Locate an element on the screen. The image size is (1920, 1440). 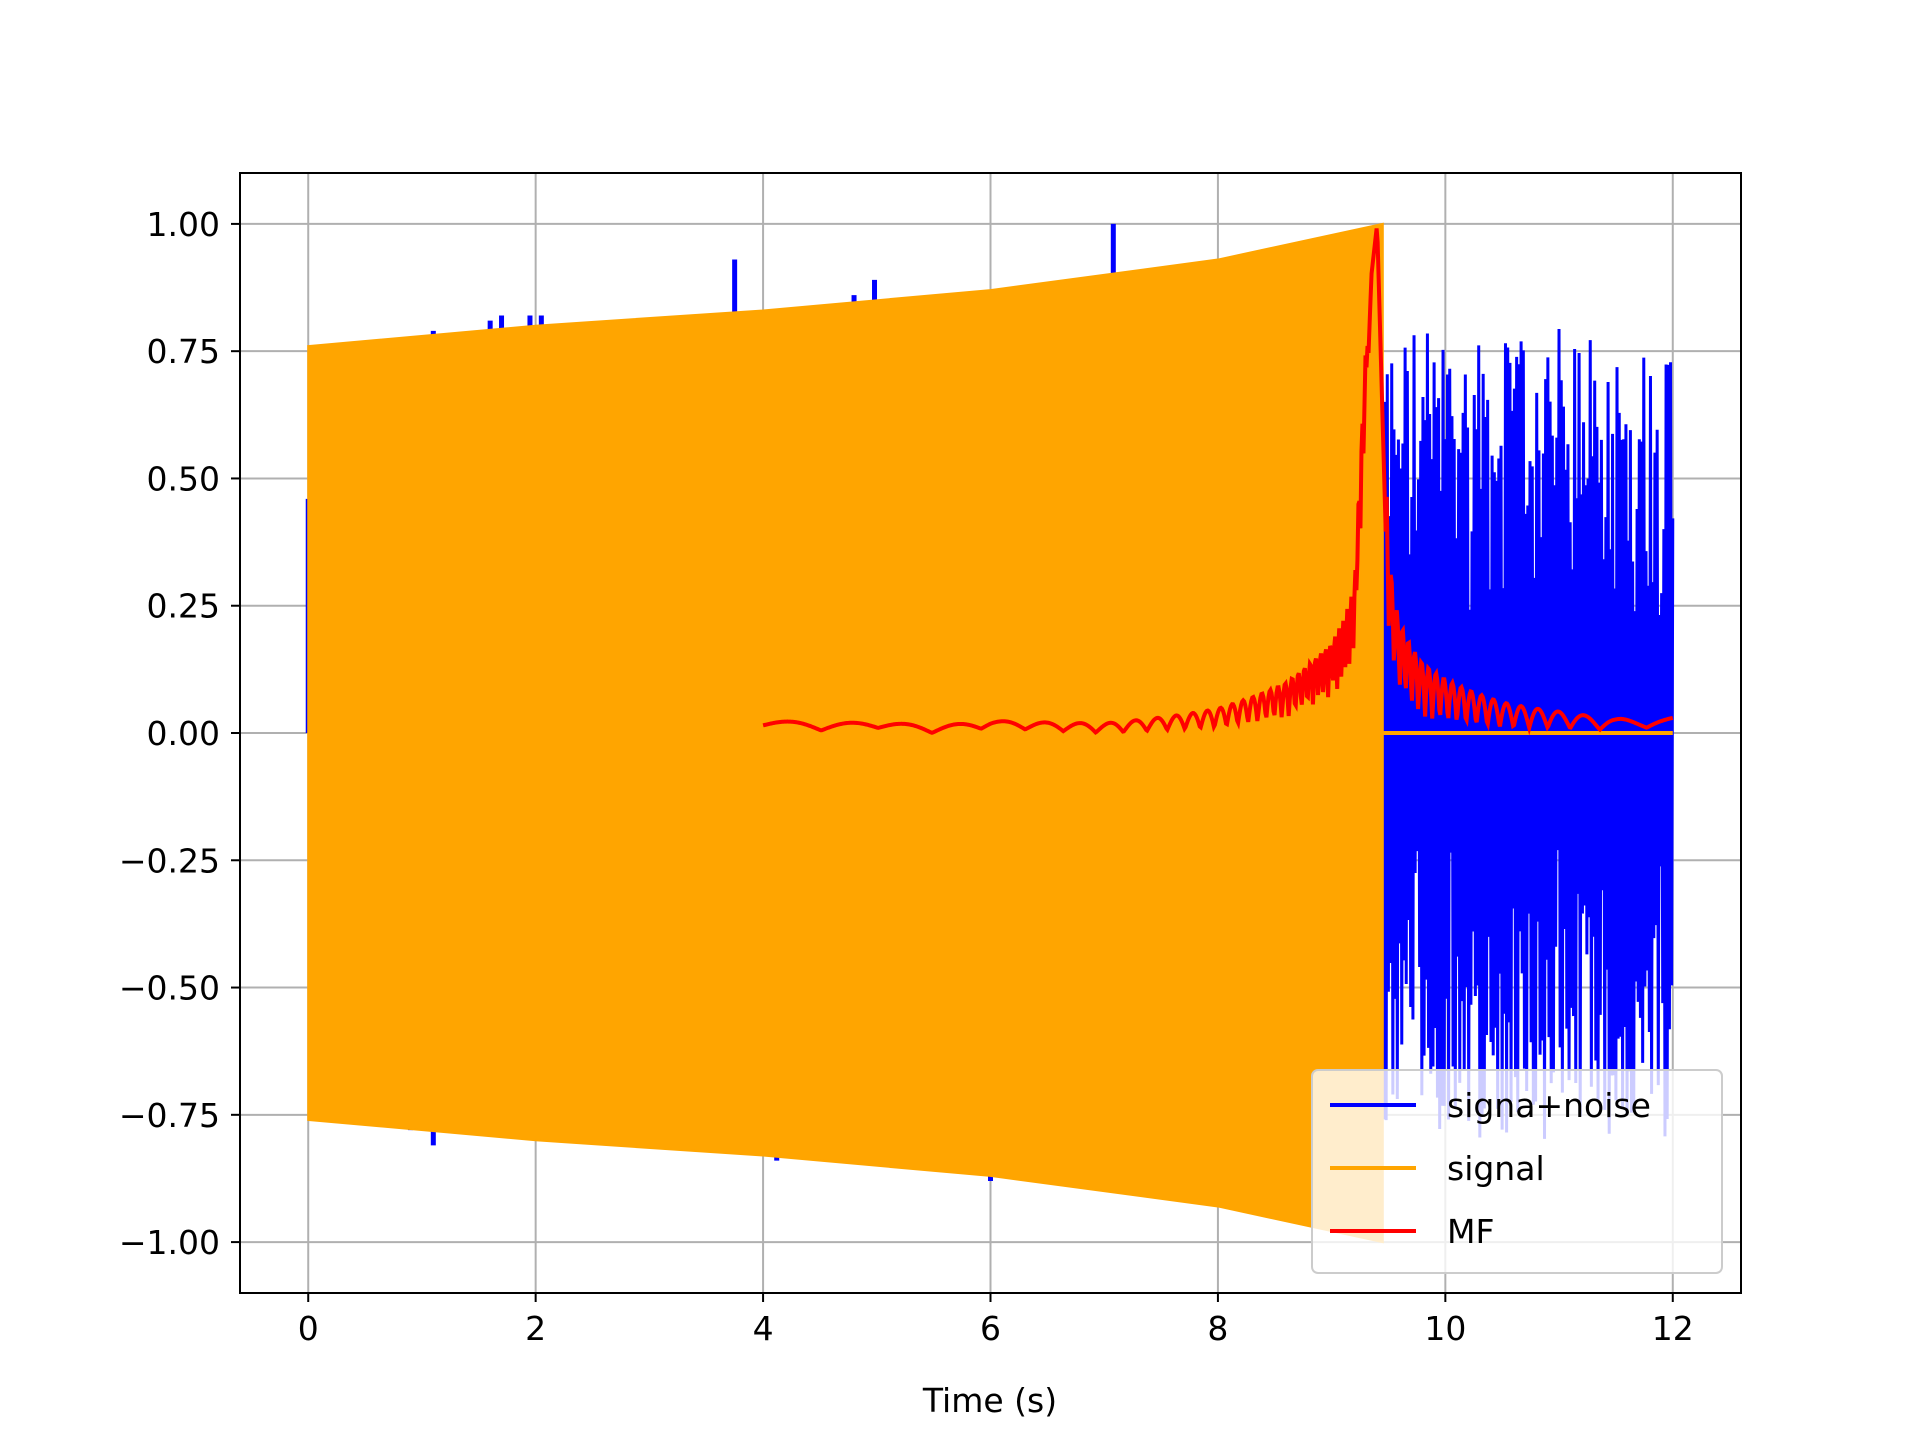
legend-label-signal: signal is located at coordinates (1496, 1168).